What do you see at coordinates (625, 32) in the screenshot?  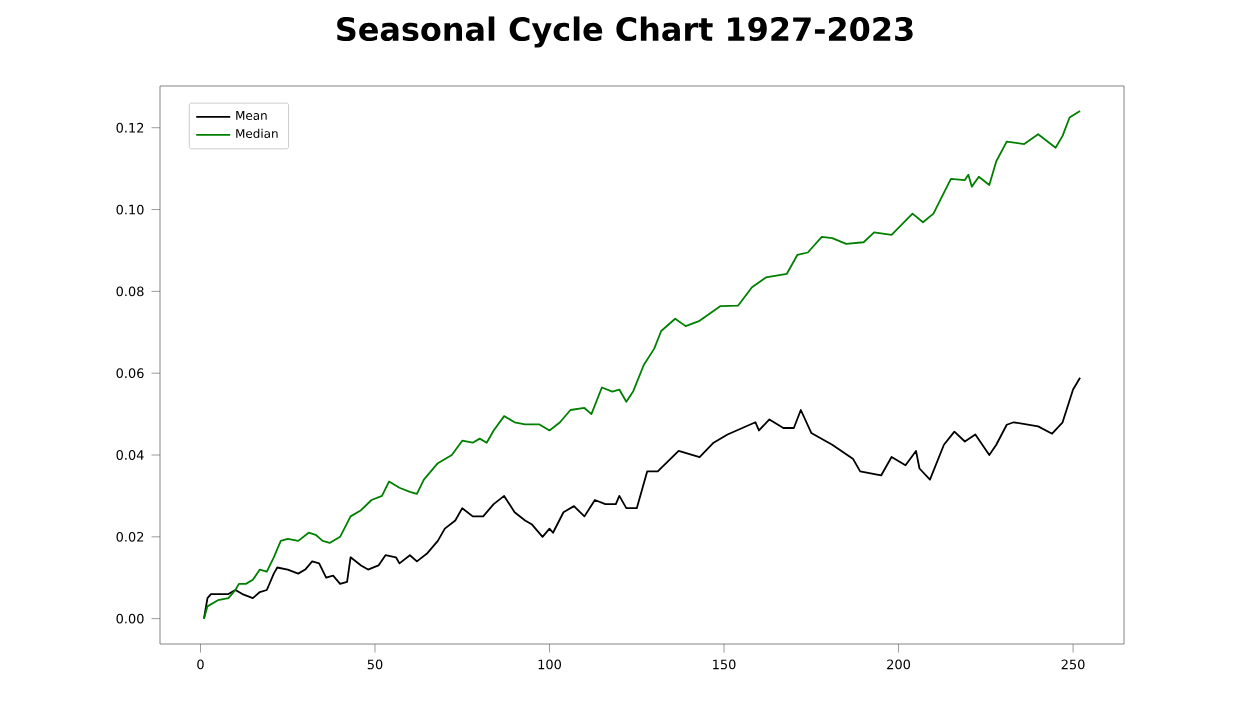 I see `chart-title: Seasonal Cycle Chart 1927-2023` at bounding box center [625, 32].